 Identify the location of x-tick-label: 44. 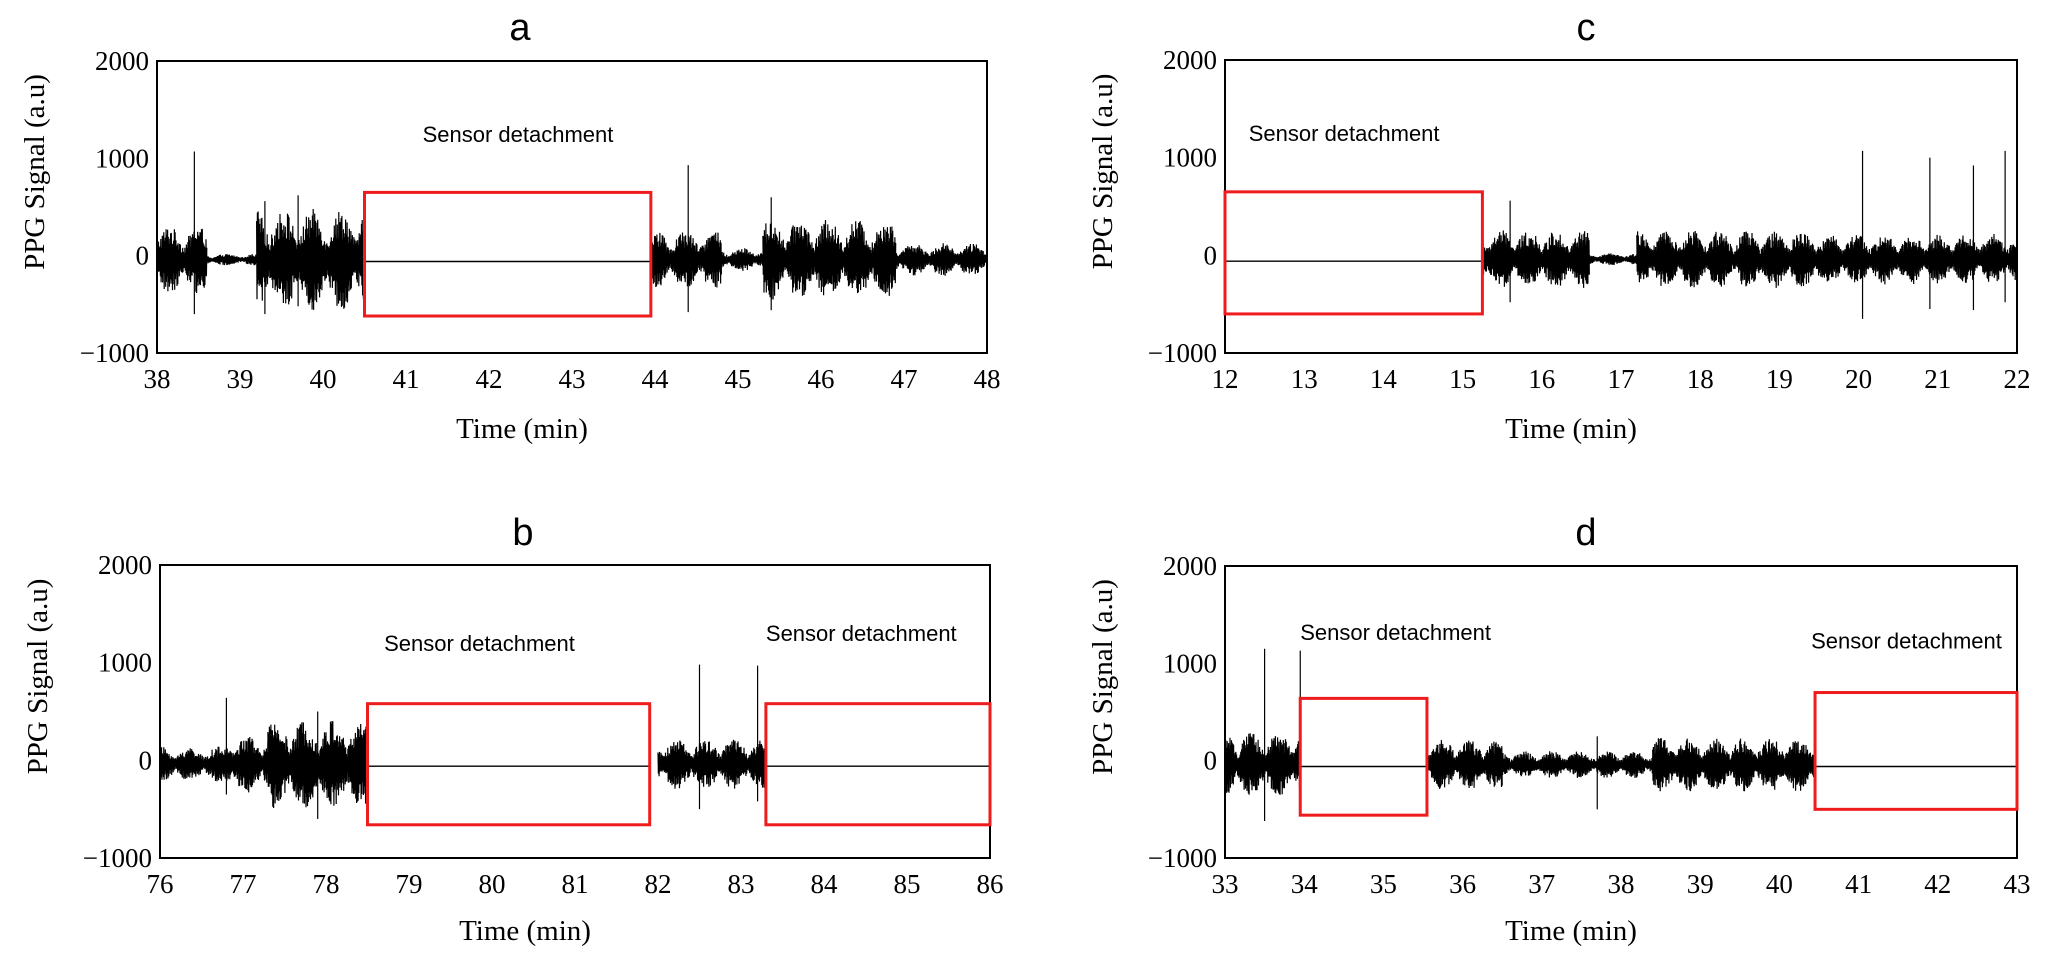
(656, 379).